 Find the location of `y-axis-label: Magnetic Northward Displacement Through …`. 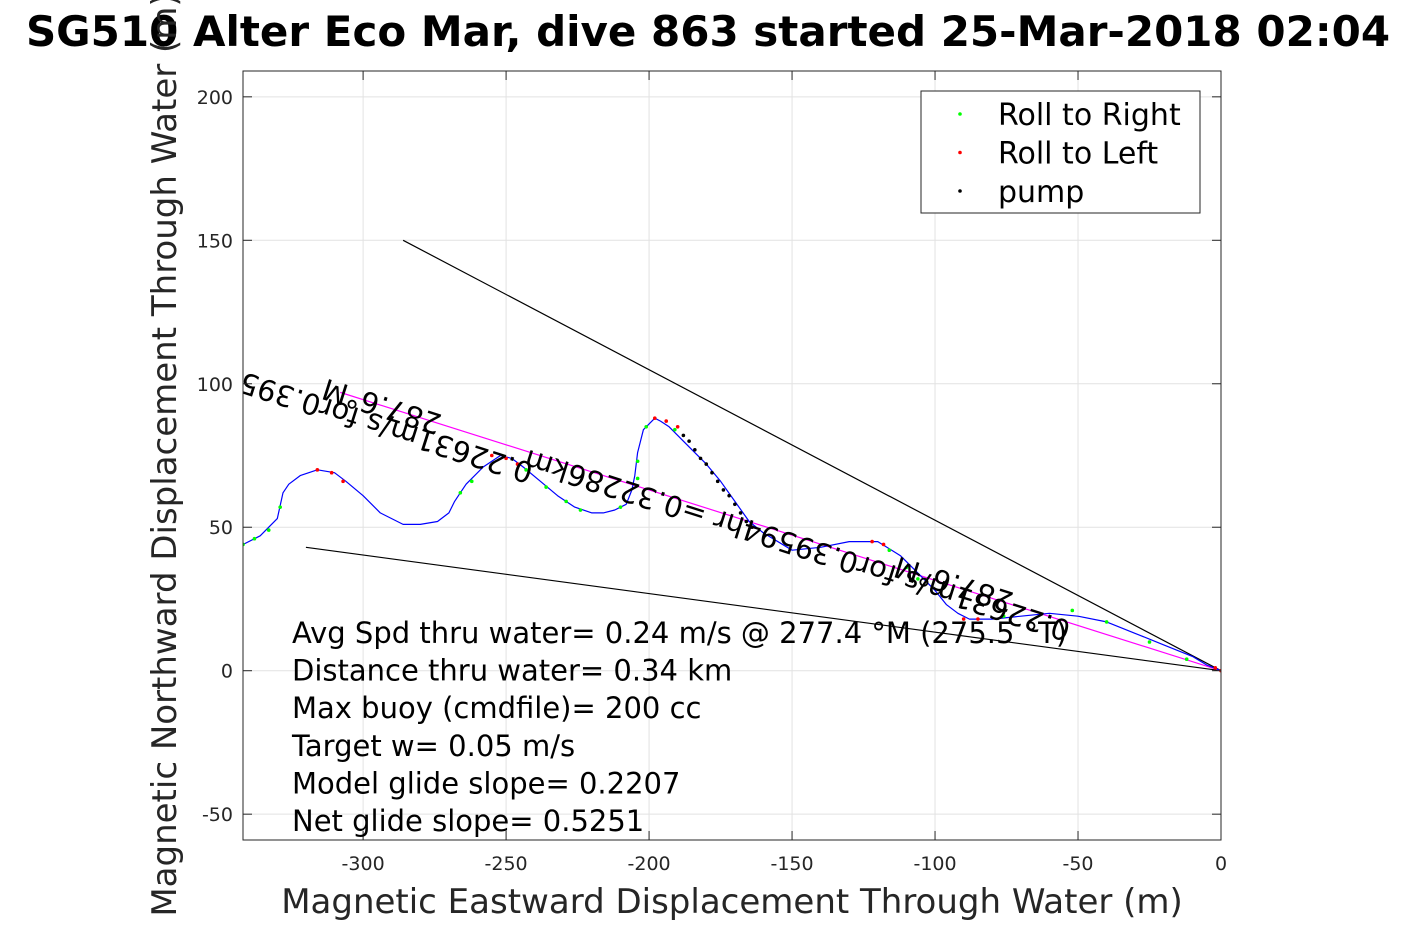

y-axis-label: Magnetic Northward Displacement Through … is located at coordinates (165, 458).